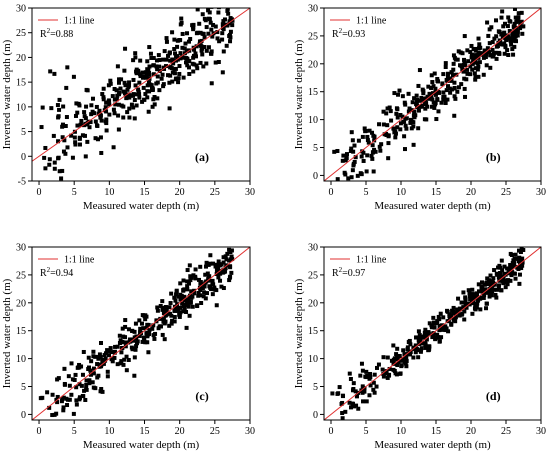 The height and width of the screenshot is (459, 550). What do you see at coordinates (109, 192) in the screenshot?
I see `x-tick-label: 10` at bounding box center [109, 192].